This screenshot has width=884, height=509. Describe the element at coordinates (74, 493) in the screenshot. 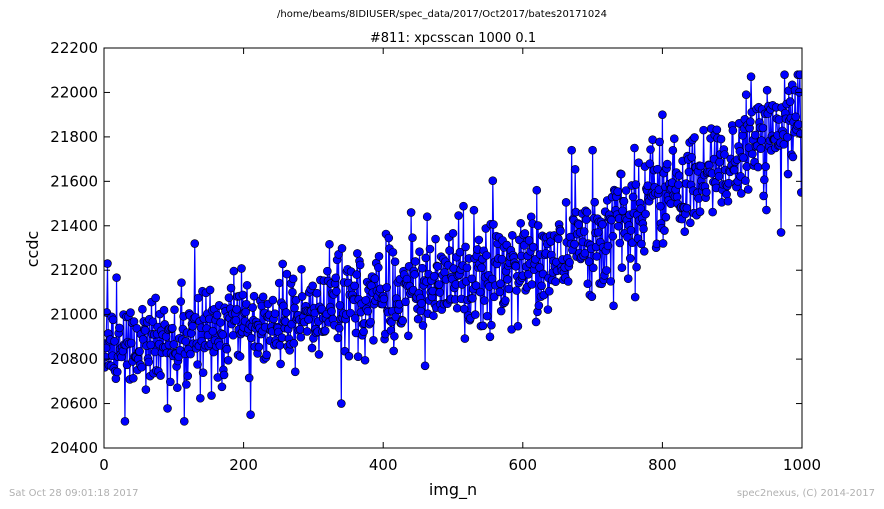

I see `footer-timestamp: Sat Oct 28 09:01:18 2017` at that location.